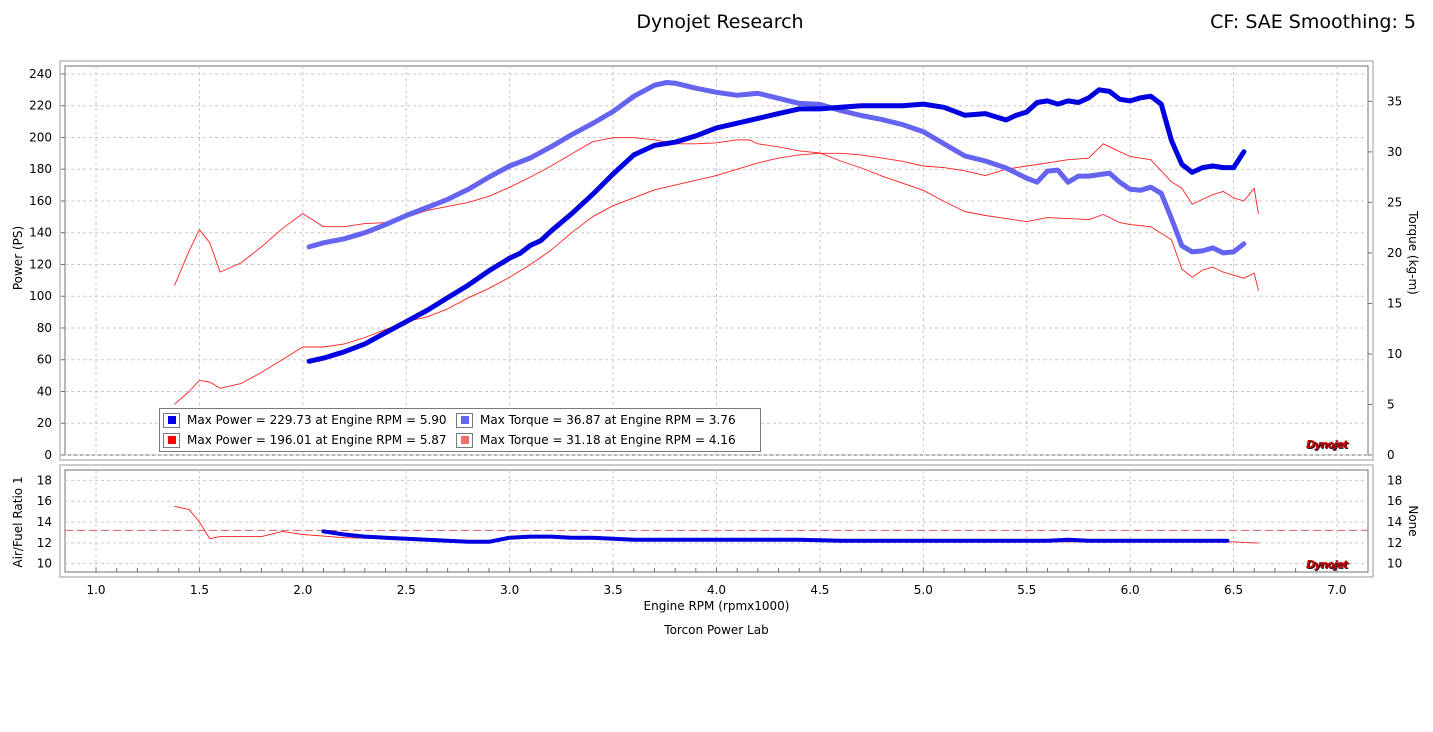  Describe the element at coordinates (44, 522) in the screenshot. I see `afr-tick-label: 14` at that location.